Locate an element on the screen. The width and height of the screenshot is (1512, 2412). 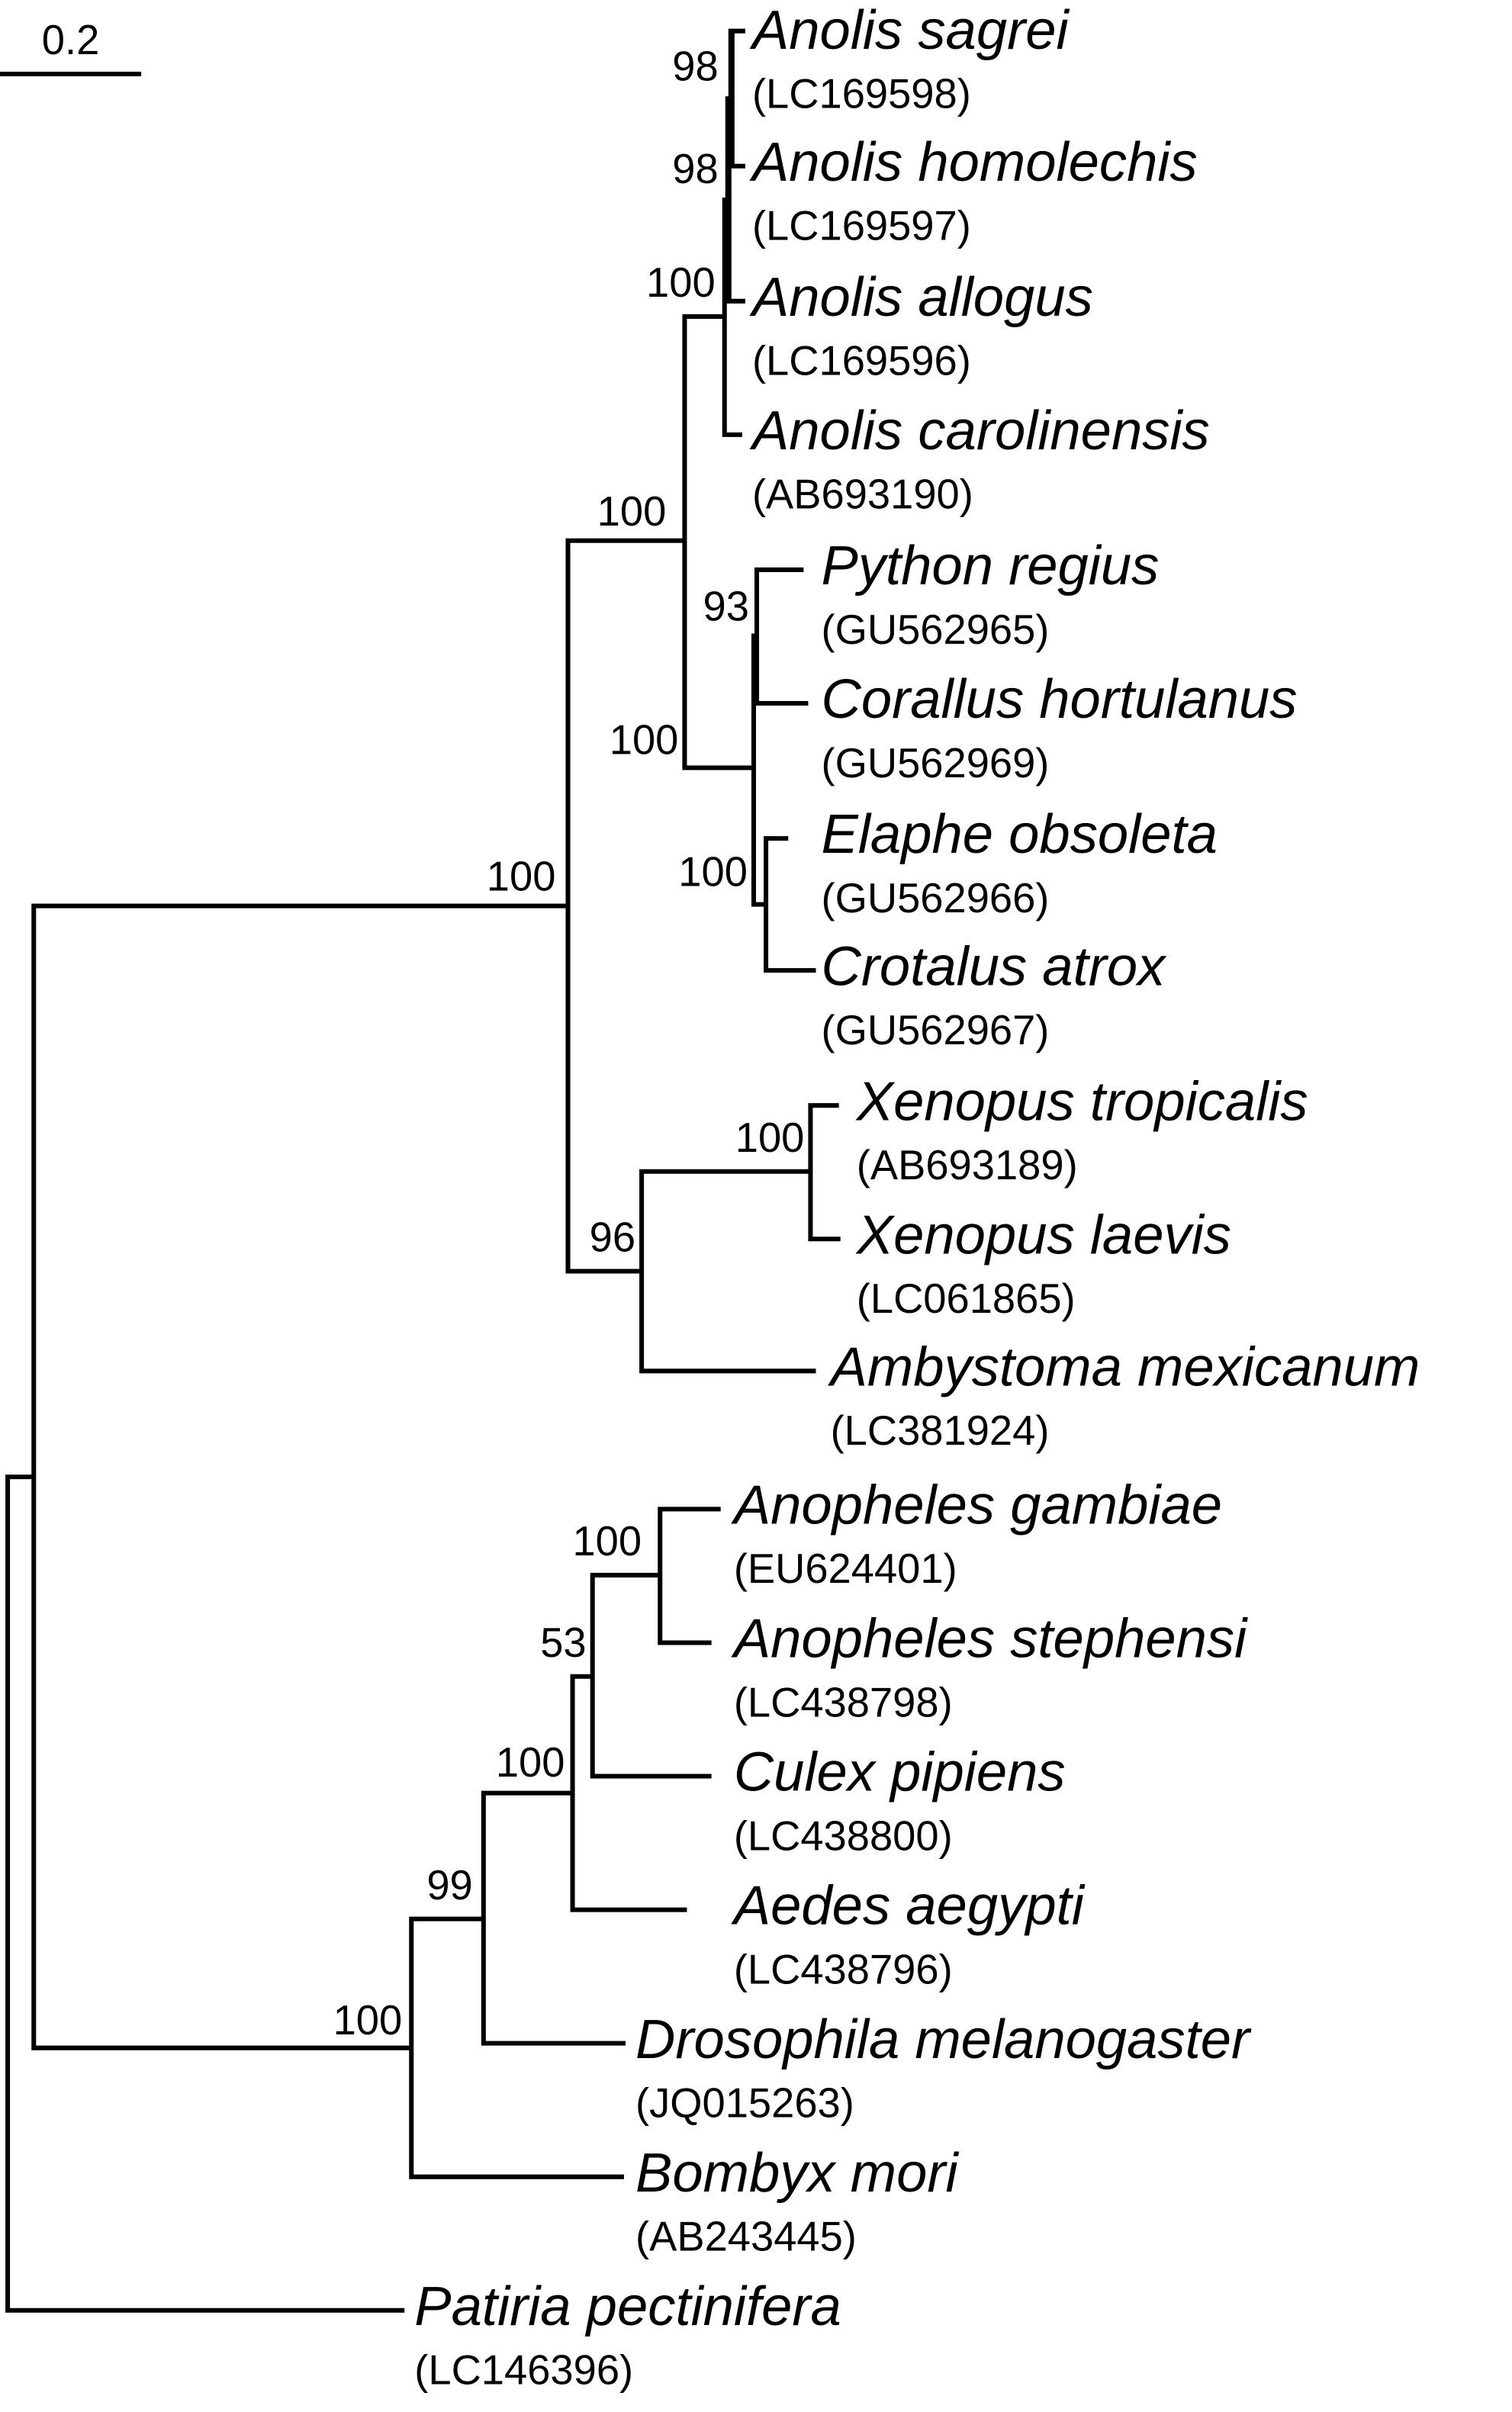
taxon-accession: (GU562966) is located at coordinates (936, 898).